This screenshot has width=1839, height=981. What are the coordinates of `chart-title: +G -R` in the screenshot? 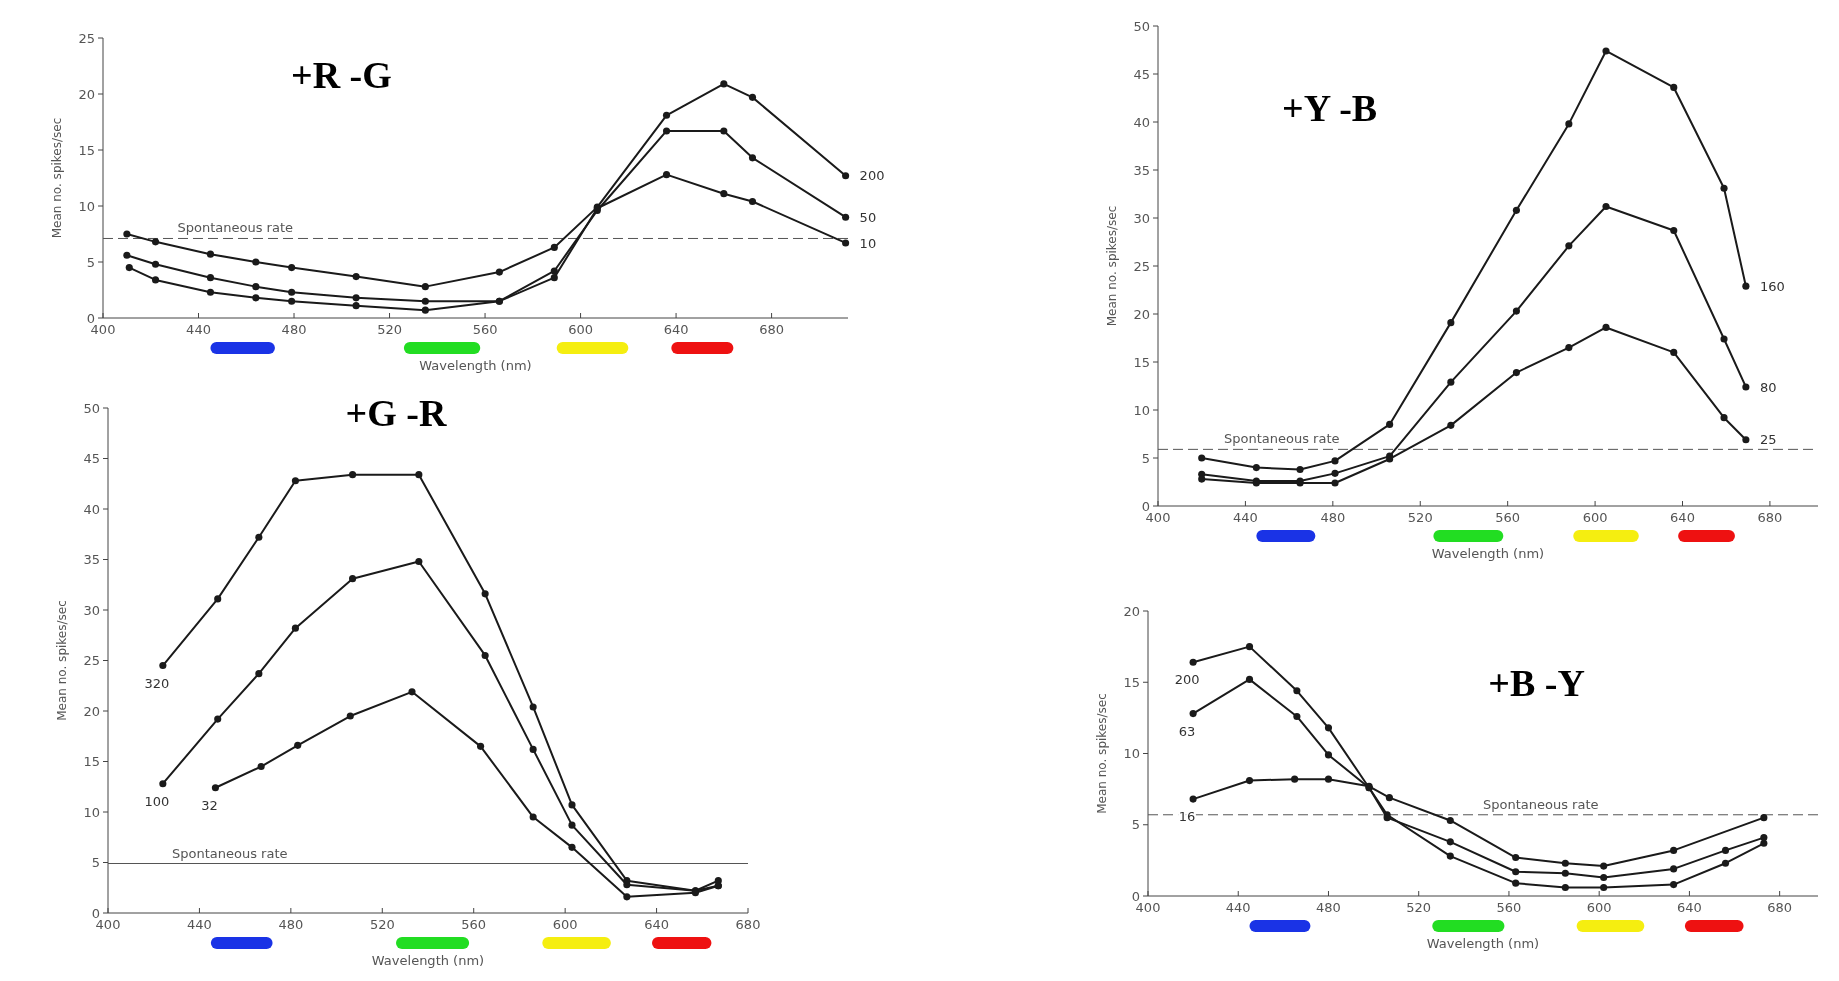 It's located at (396, 412).